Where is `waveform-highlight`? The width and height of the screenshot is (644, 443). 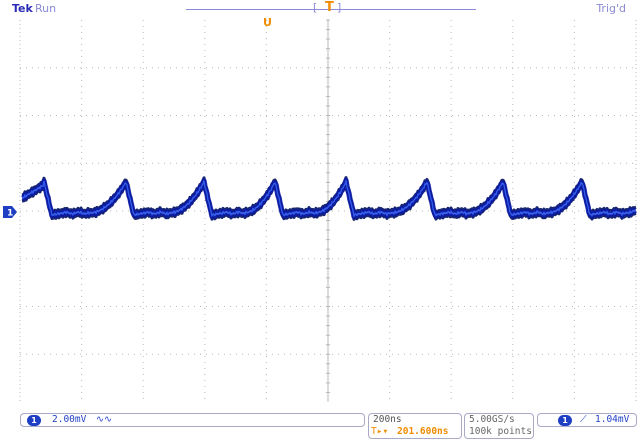 waveform-highlight is located at coordinates (329, 198).